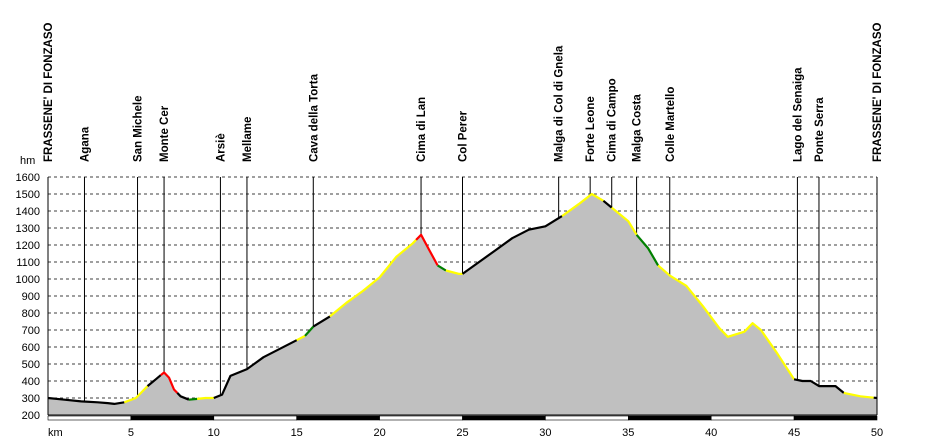 The height and width of the screenshot is (440, 927). I want to click on y-tick-label: 400, so click(31, 382).